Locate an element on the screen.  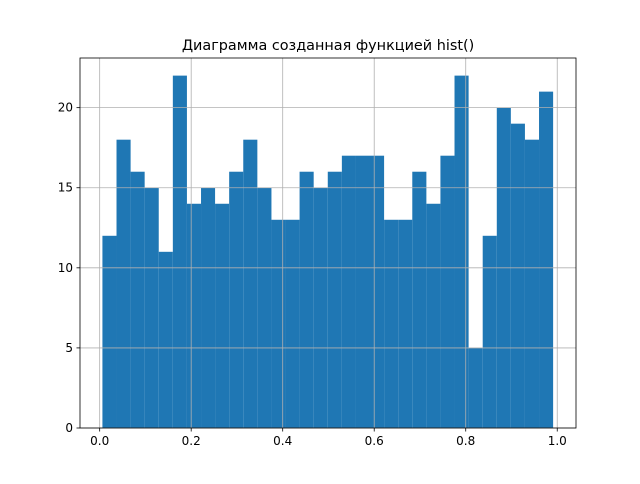
y-tick-label: 10 is located at coordinates (65, 268).